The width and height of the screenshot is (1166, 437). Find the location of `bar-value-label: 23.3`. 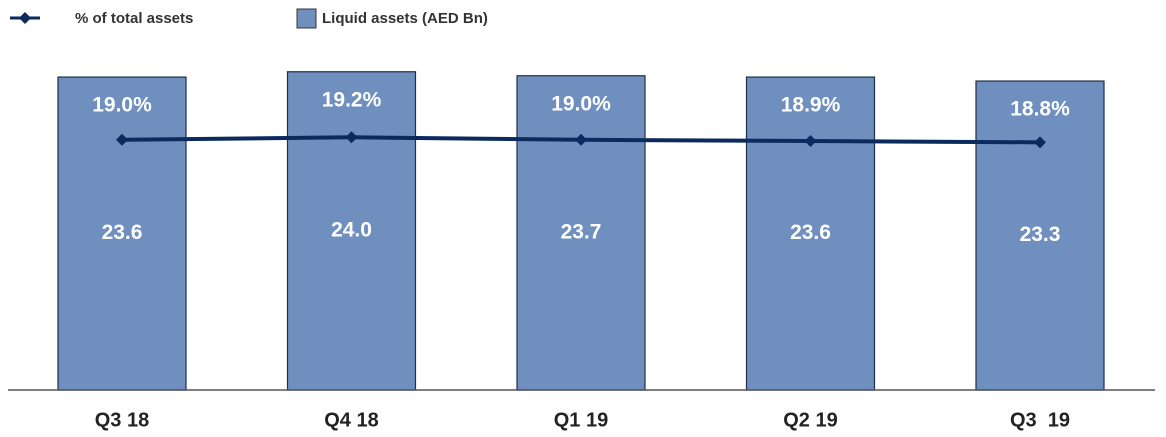

bar-value-label: 23.3 is located at coordinates (1040, 234).